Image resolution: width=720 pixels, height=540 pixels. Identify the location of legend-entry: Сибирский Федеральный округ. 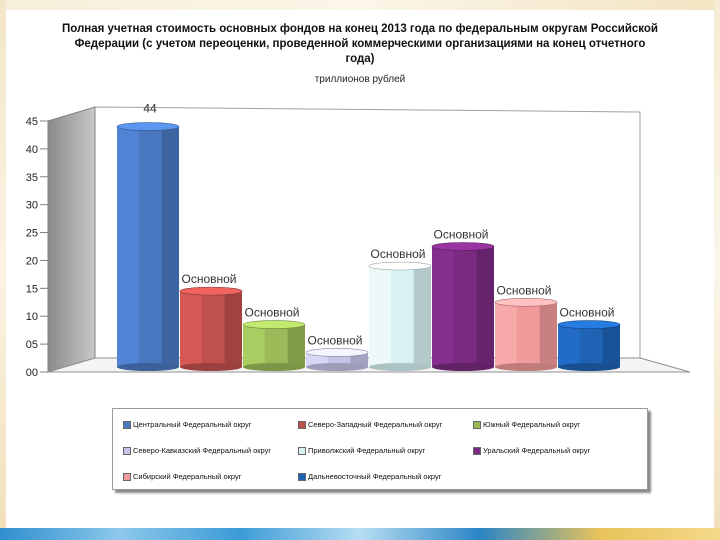
(182, 477).